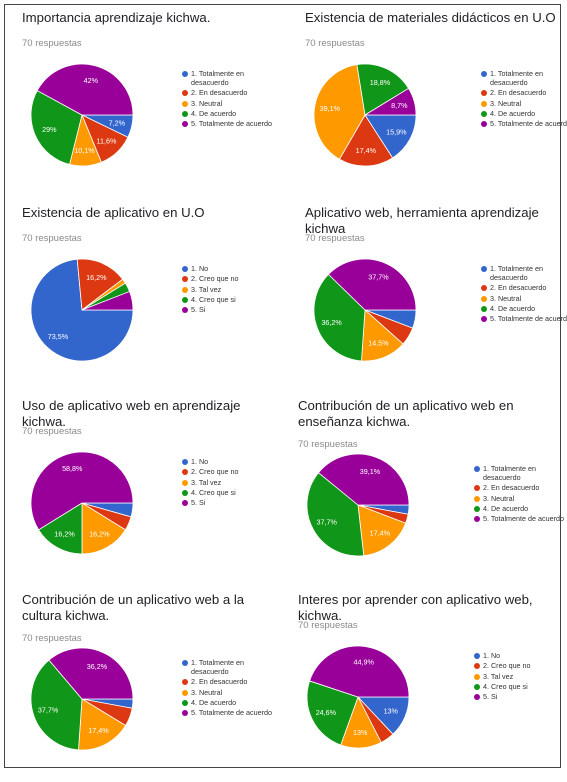 The height and width of the screenshot is (782, 567). Describe the element at coordinates (391, 711) in the screenshot. I see `slice-data-label: 13%` at that location.